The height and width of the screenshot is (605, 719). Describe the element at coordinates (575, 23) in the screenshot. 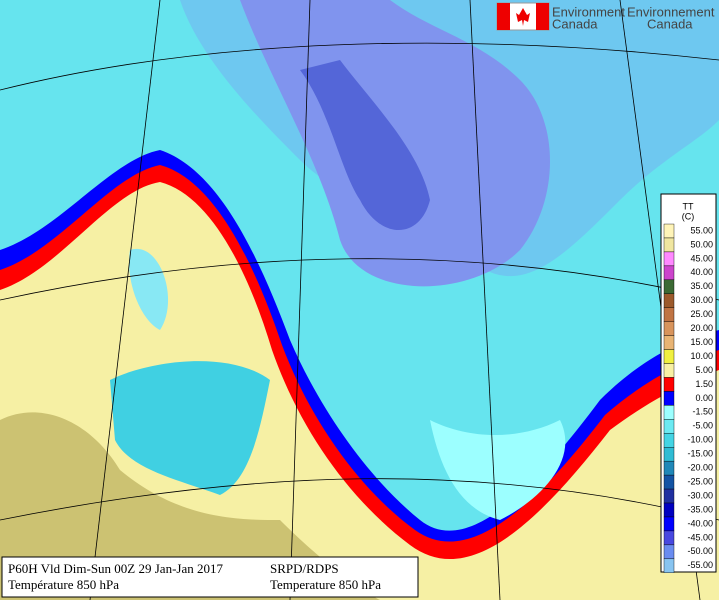

I see `country-en: Canada` at that location.